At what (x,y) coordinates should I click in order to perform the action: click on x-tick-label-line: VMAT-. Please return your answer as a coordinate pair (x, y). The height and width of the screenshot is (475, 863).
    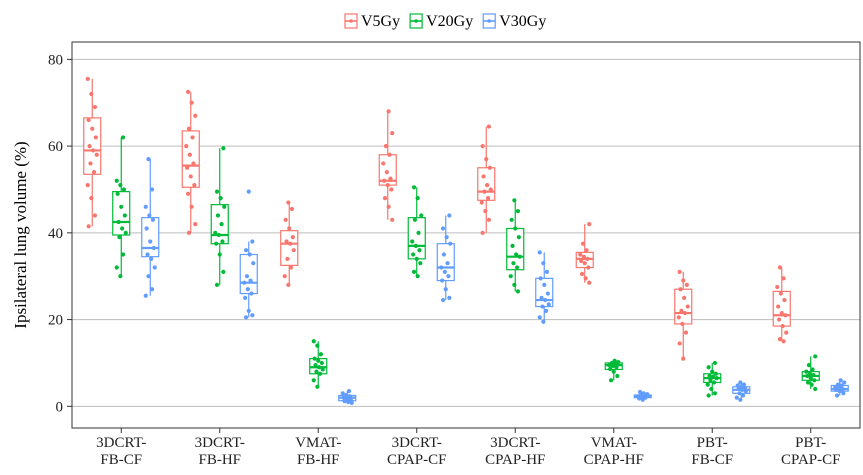
    Looking at the image, I should click on (318, 443).